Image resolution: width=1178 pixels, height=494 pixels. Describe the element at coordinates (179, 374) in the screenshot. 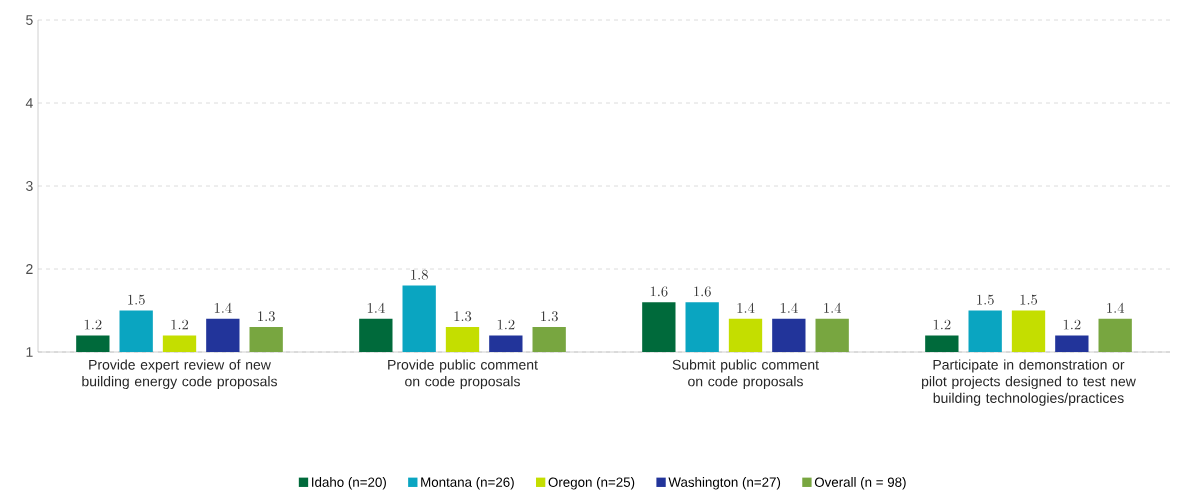

I see `x-tick-label: Provide expert review of new building energy code proposals` at that location.